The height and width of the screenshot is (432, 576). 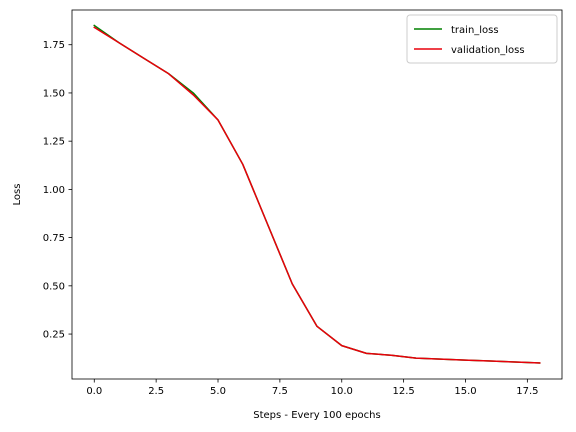 What do you see at coordinates (54, 238) in the screenshot?
I see `y-tick-label: 0.75` at bounding box center [54, 238].